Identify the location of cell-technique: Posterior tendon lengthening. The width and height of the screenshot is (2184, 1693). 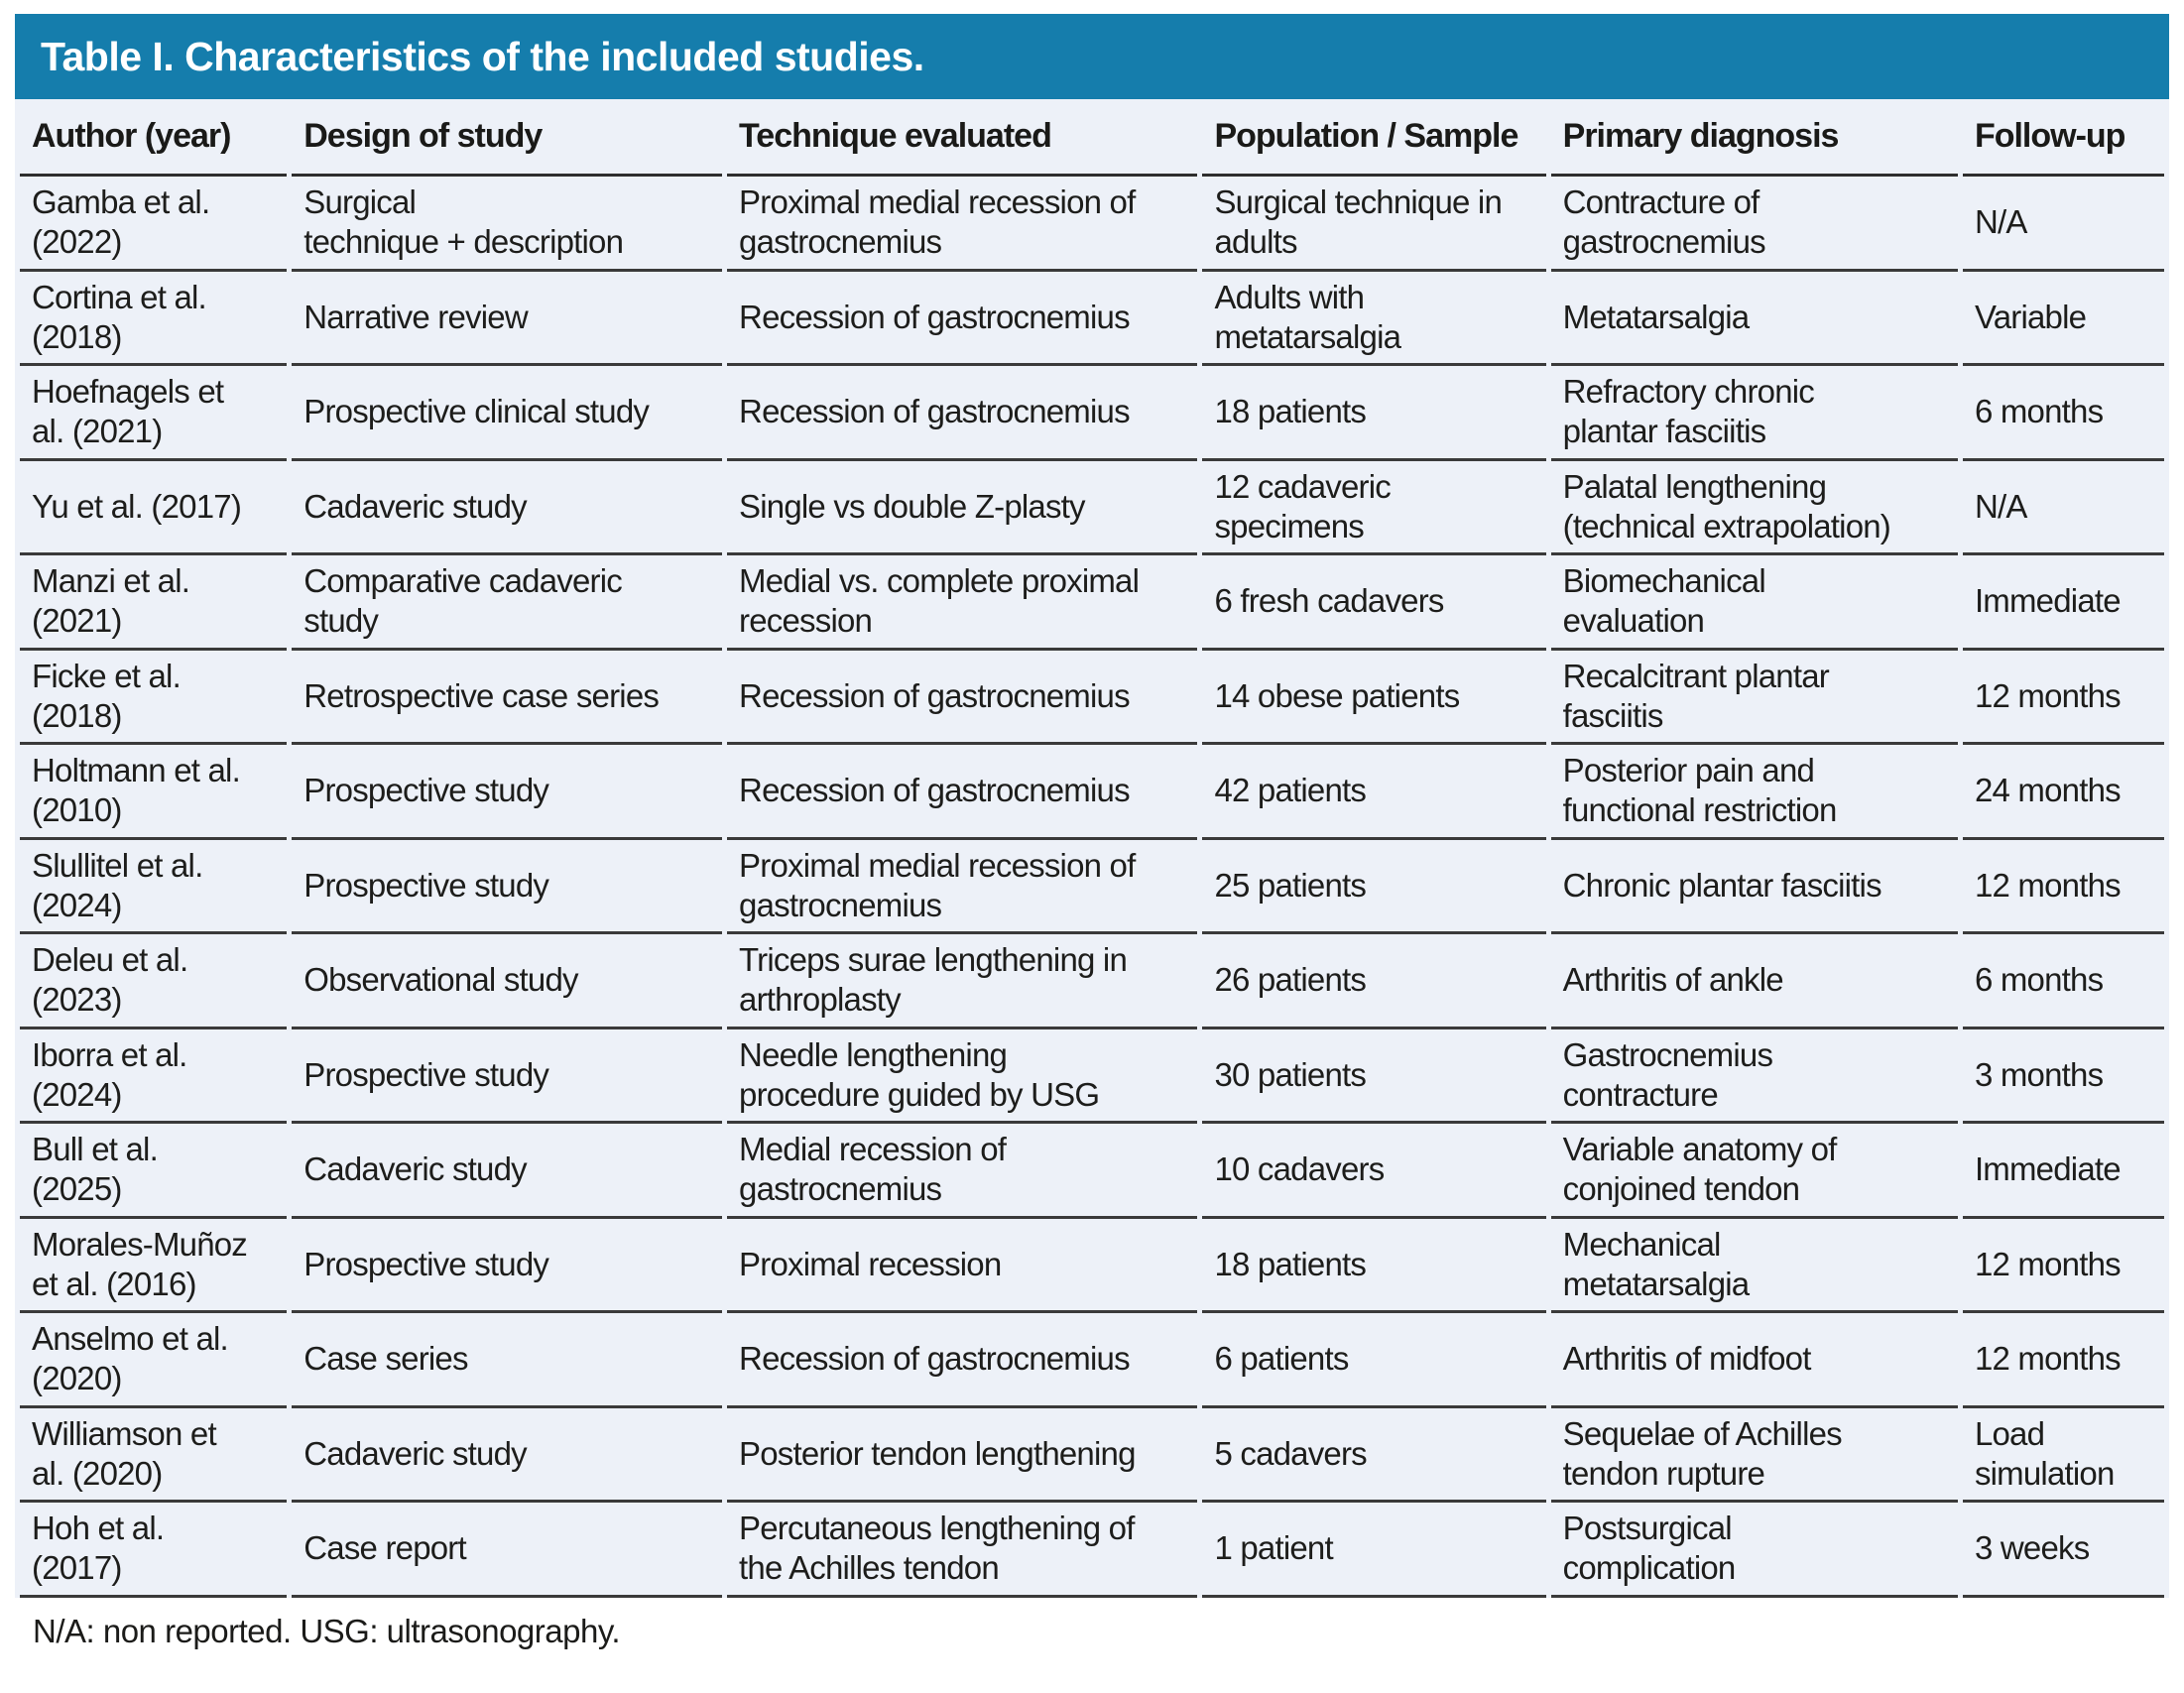
(962, 1455).